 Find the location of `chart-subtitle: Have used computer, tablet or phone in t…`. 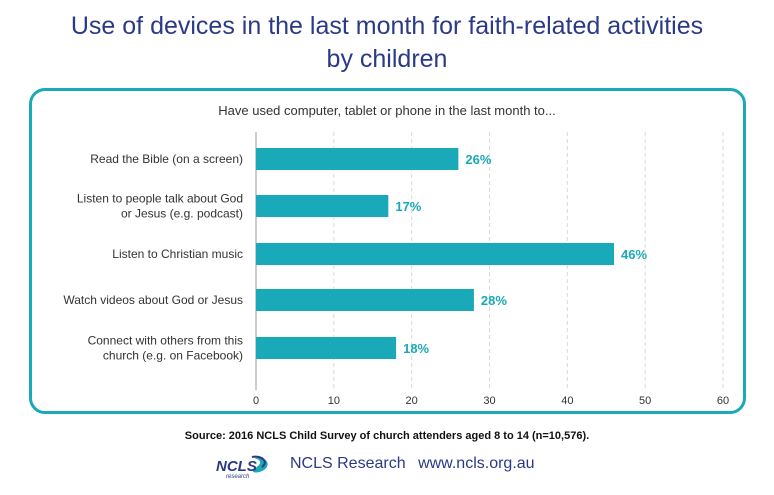

chart-subtitle: Have used computer, tablet or phone in t… is located at coordinates (387, 110).